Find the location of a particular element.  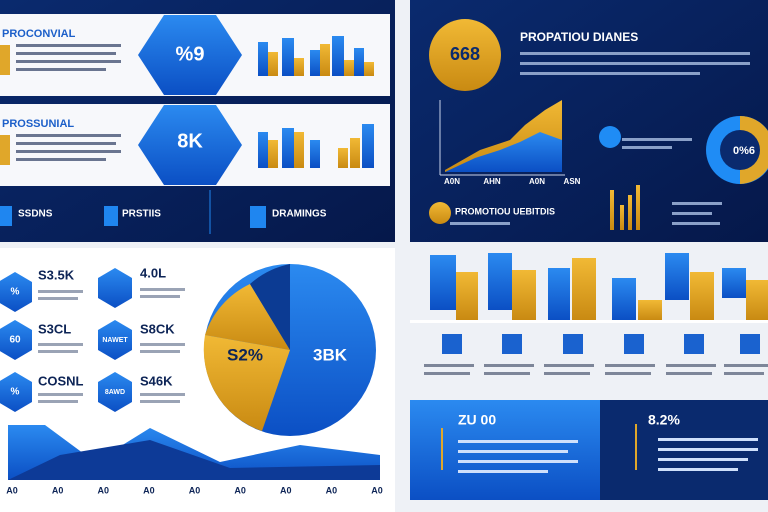

axis: A0 A0 A0 A0 A0 A0 A0 A0 A0 is located at coordinates (194, 490).